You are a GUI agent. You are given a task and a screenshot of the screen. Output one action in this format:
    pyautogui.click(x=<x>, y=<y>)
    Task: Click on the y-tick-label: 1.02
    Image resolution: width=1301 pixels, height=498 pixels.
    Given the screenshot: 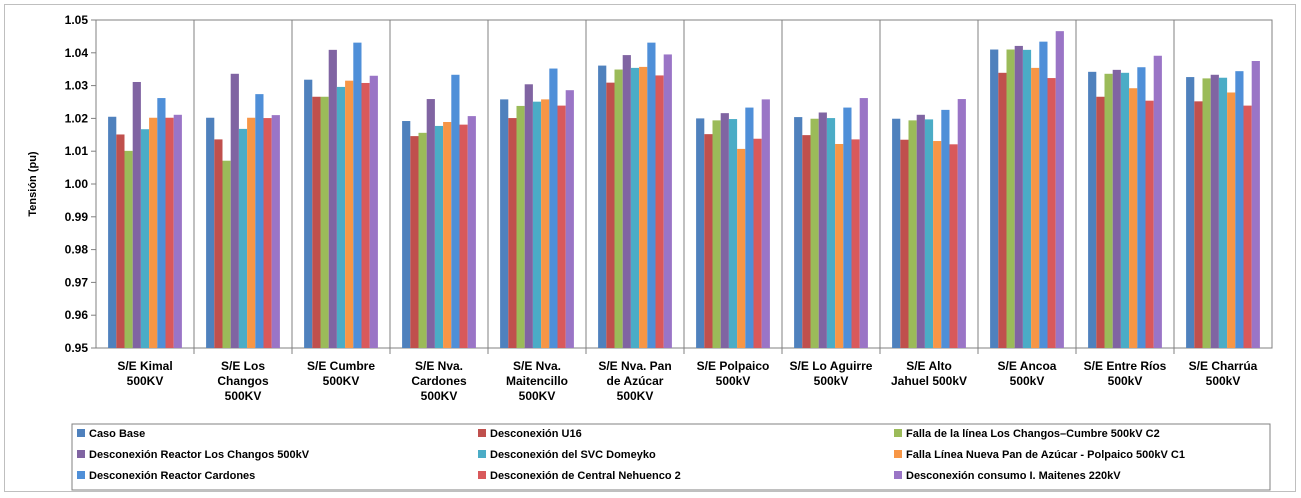 What is the action you would take?
    pyautogui.click(x=77, y=118)
    